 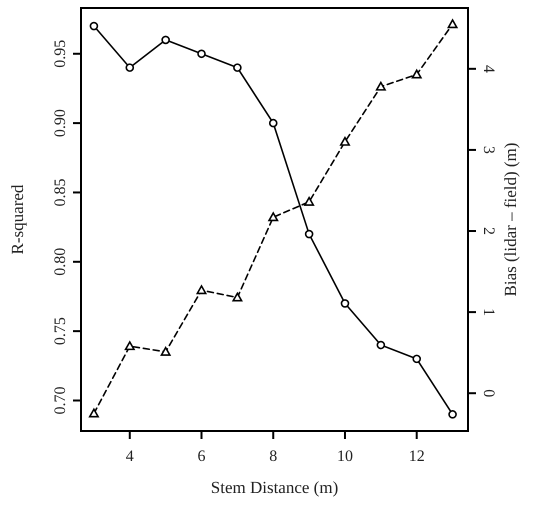 What do you see at coordinates (416, 456) in the screenshot?
I see `x-tick-label: 12` at bounding box center [416, 456].